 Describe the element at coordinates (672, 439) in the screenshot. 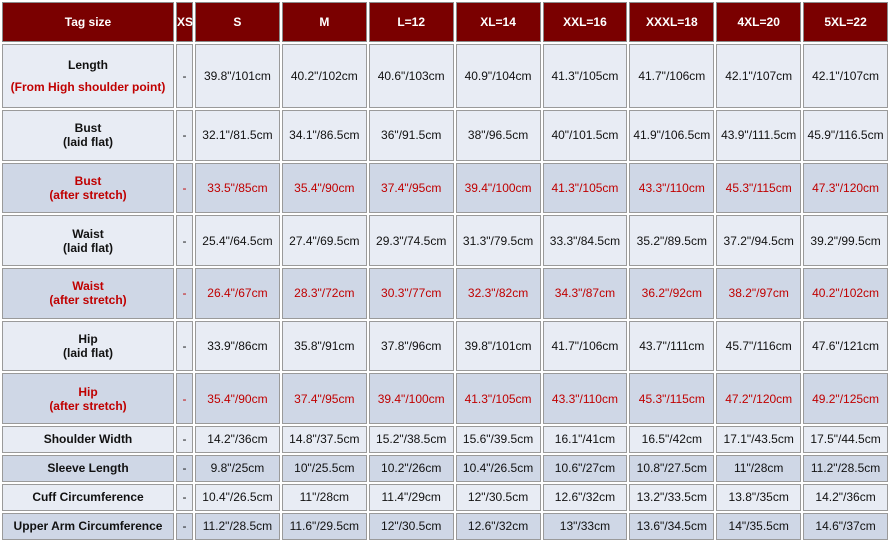

I see `table-cell: 16.5"/42cm` at that location.